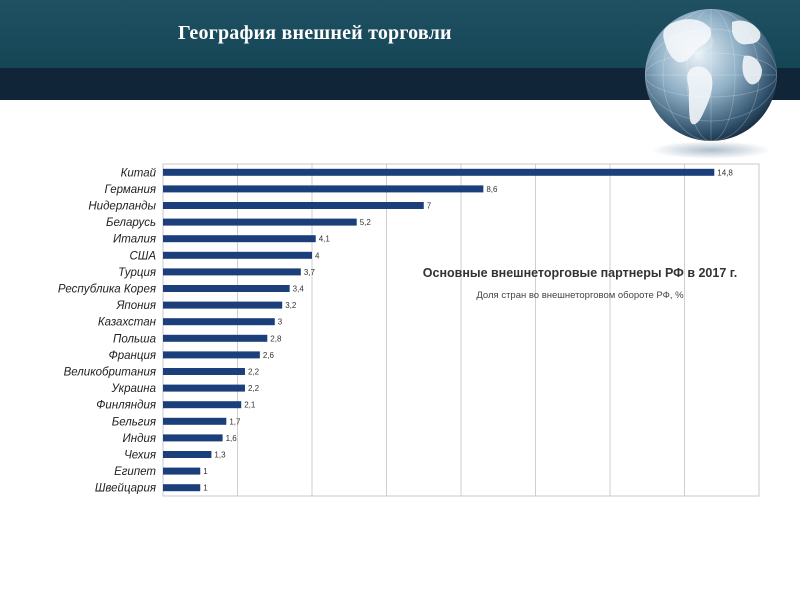 This screenshot has width=800, height=600. I want to click on category-label: Великобритания, so click(110, 373).